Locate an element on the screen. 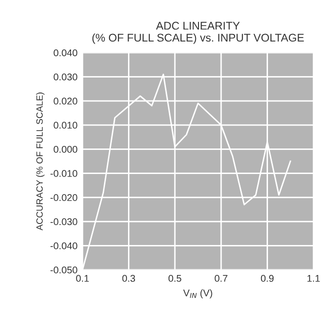 Image resolution: width=330 pixels, height=329 pixels. x-tick-label: 0.3 is located at coordinates (129, 278).